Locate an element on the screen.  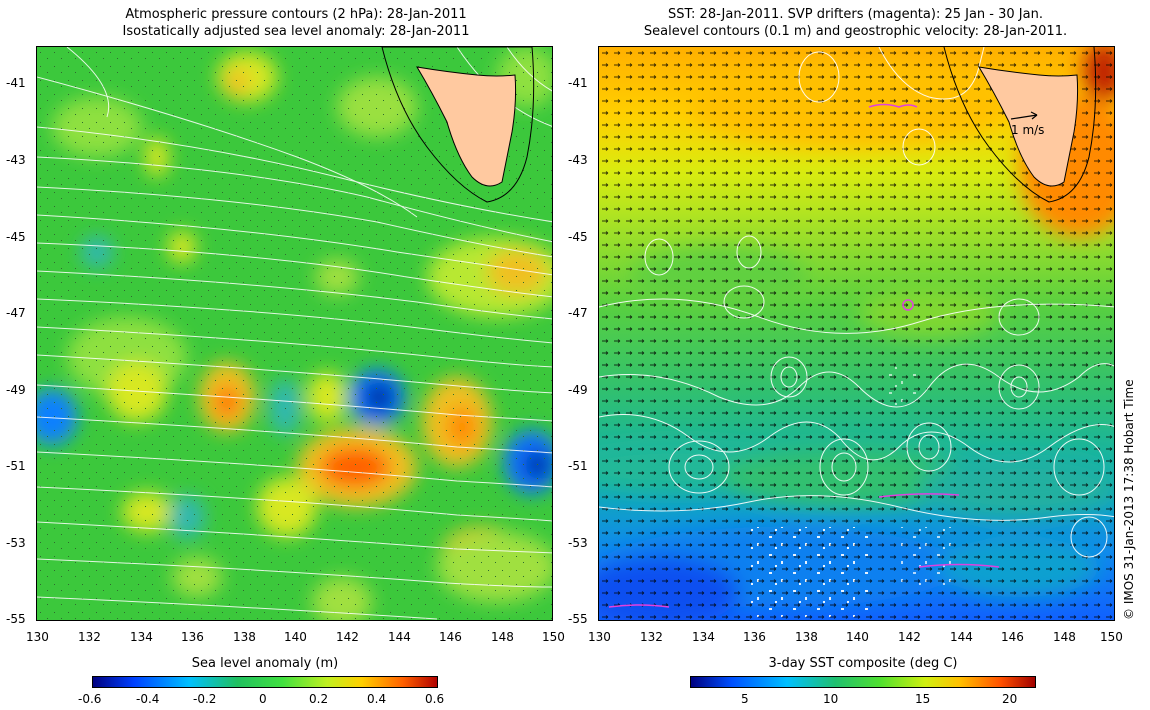
sst-colorbar is located at coordinates (863, 682).